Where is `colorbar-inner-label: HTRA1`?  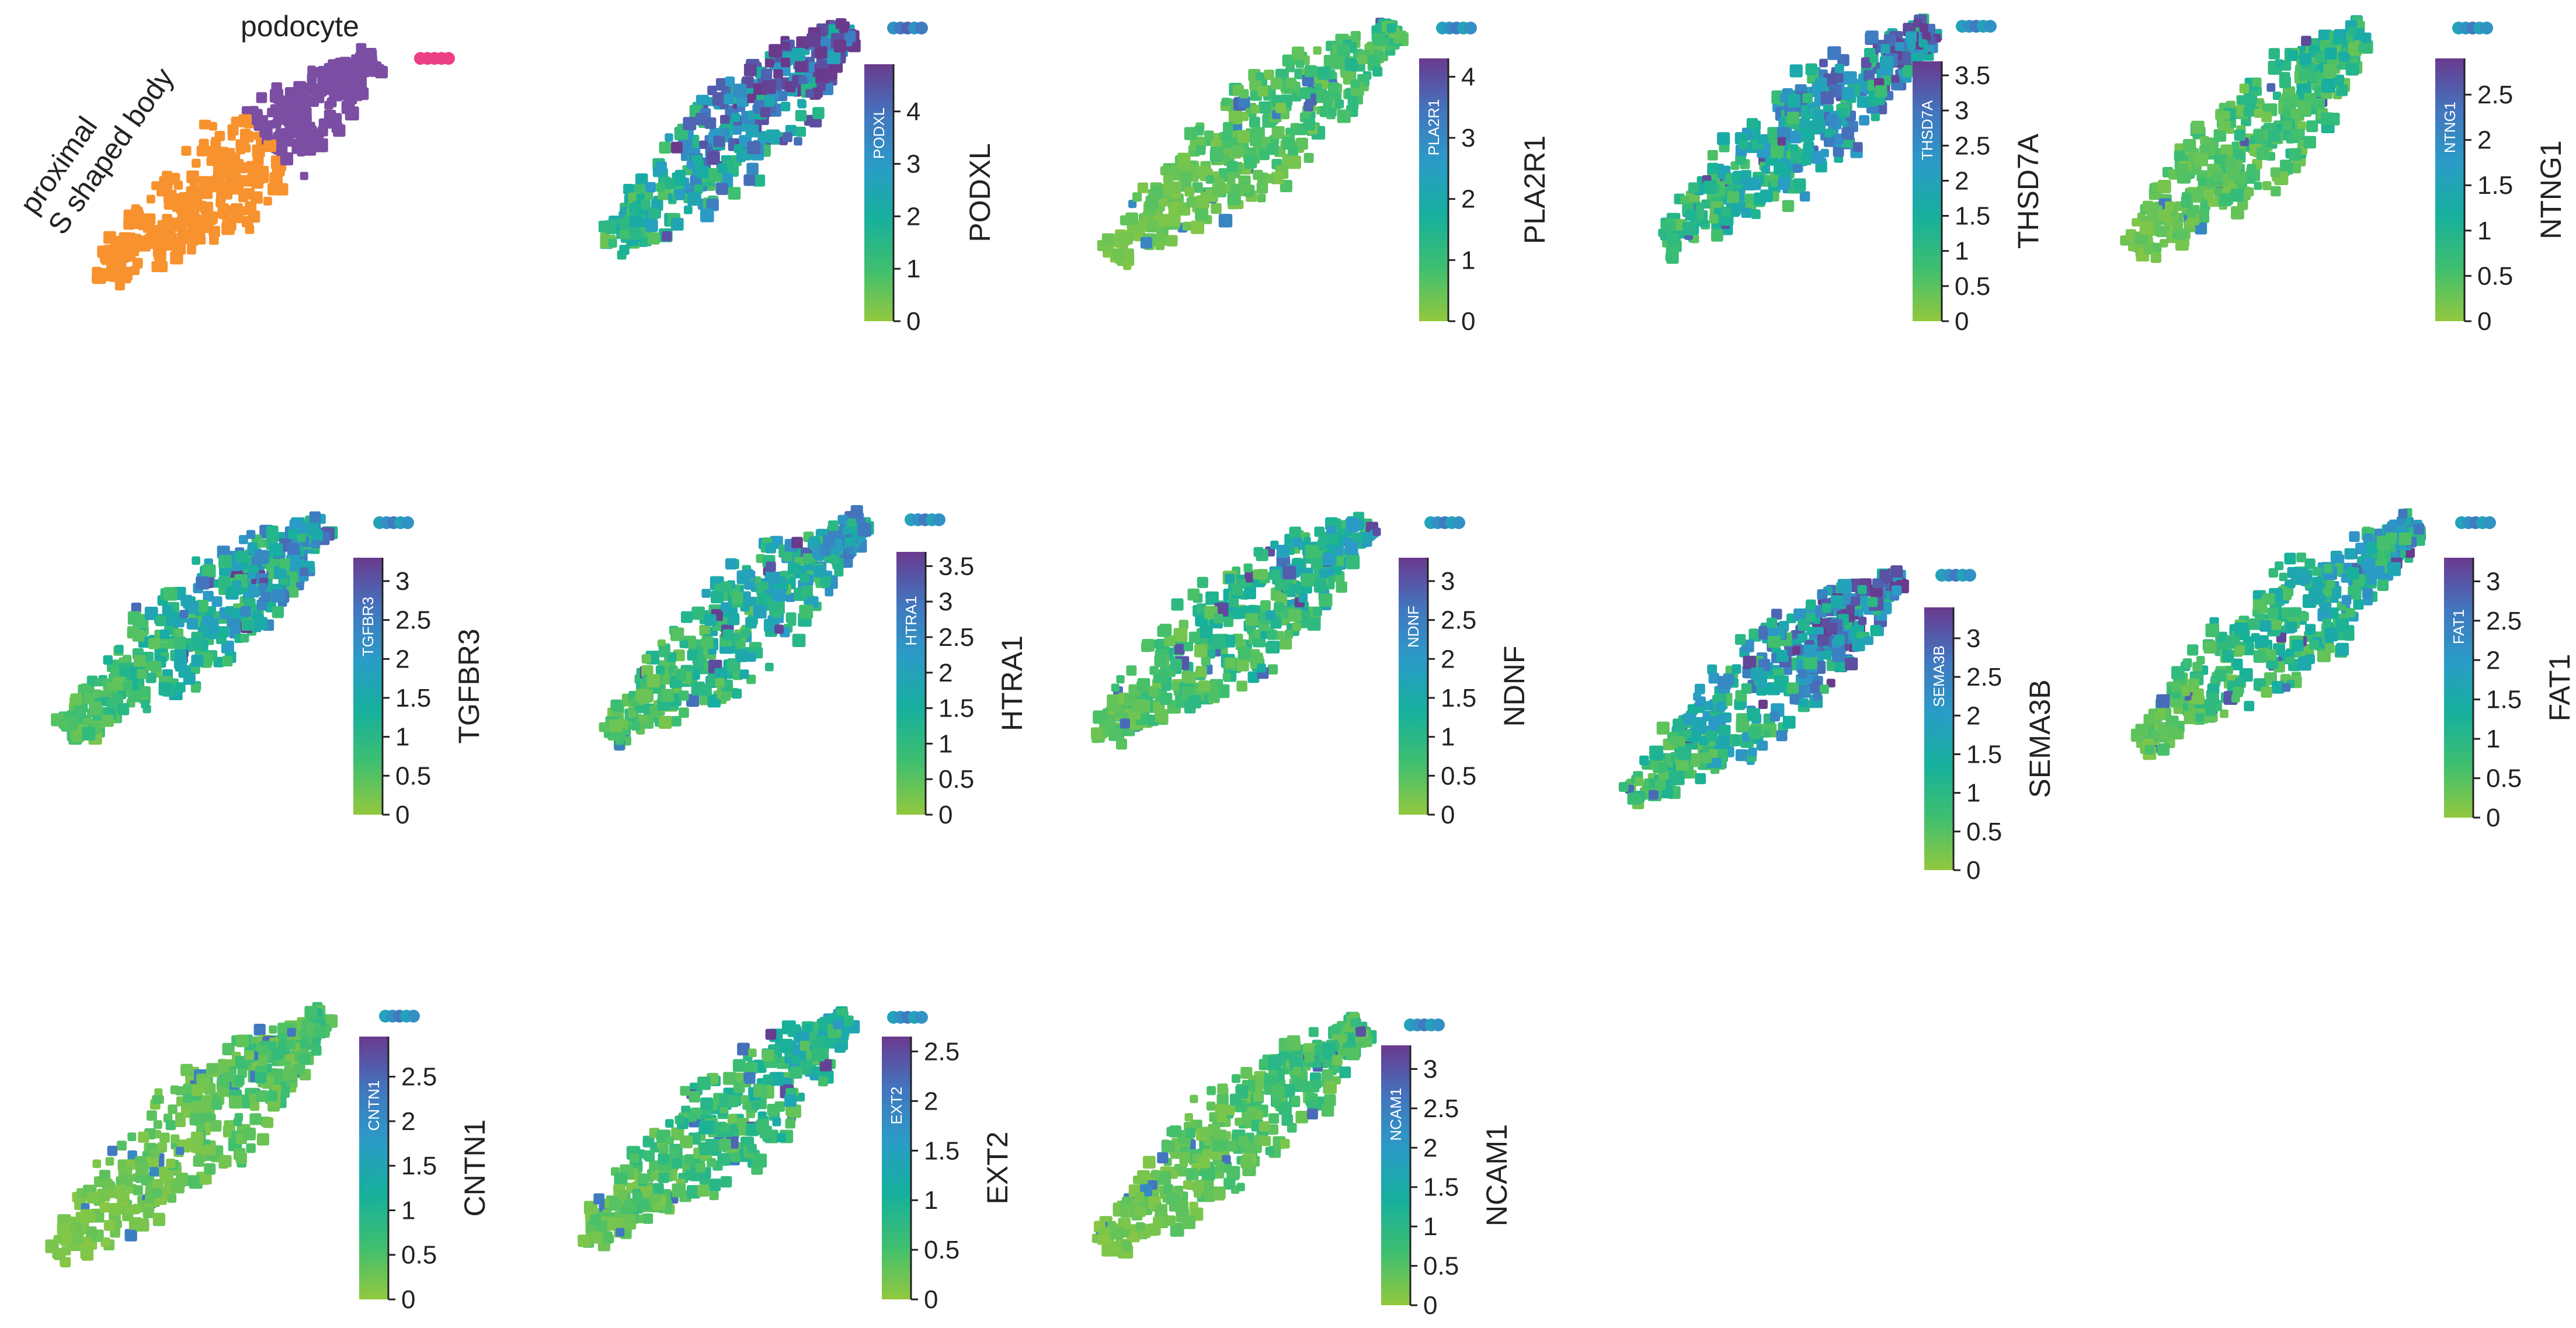
colorbar-inner-label: HTRA1 is located at coordinates (911, 620).